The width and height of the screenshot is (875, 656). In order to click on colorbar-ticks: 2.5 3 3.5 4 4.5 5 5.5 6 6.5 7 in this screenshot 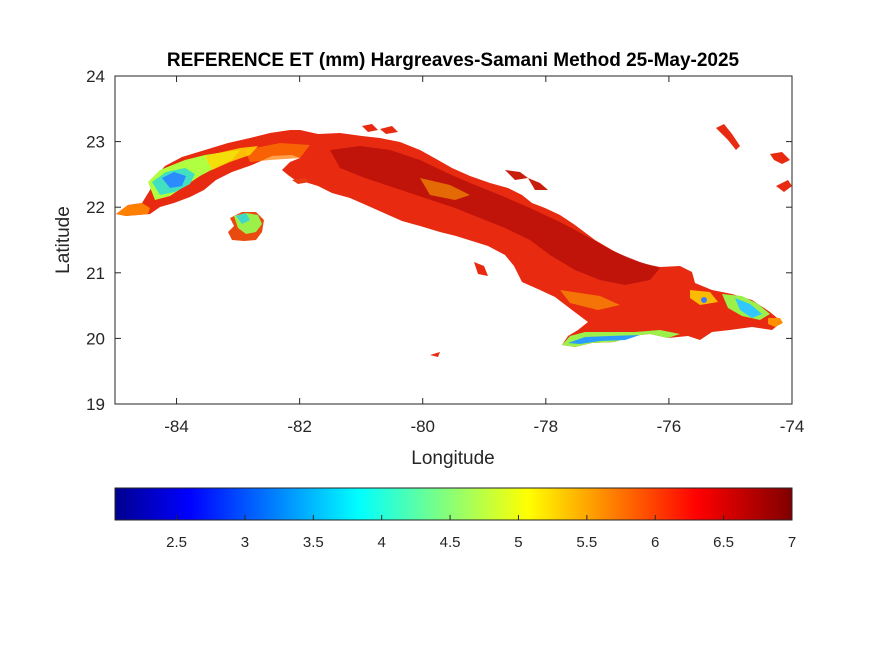, I will do `click(481, 533)`.